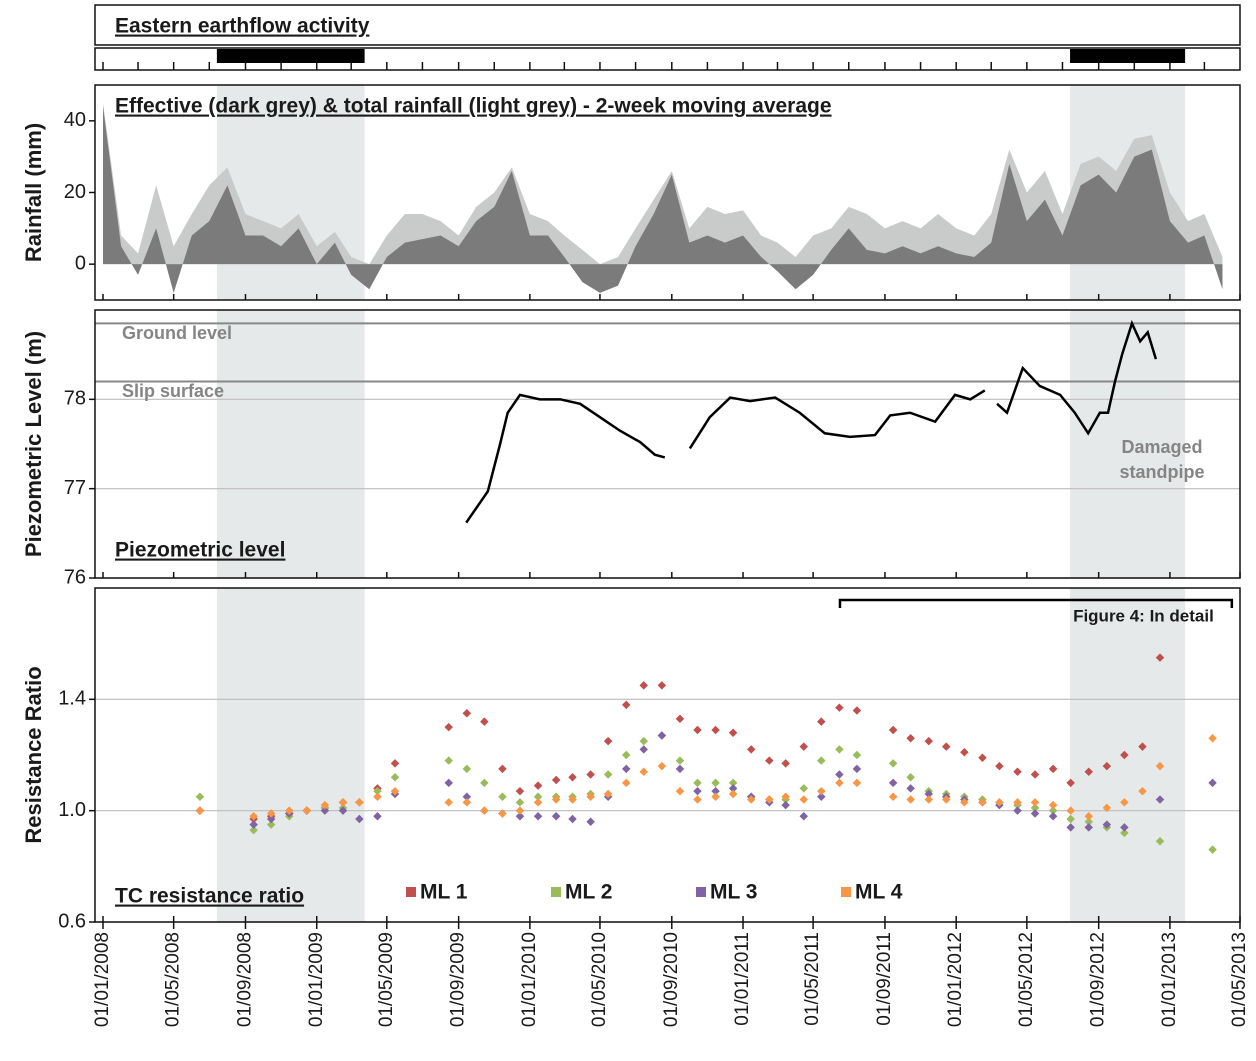  I want to click on x-tick-label: 01/09/2012, so click(1098, 979).